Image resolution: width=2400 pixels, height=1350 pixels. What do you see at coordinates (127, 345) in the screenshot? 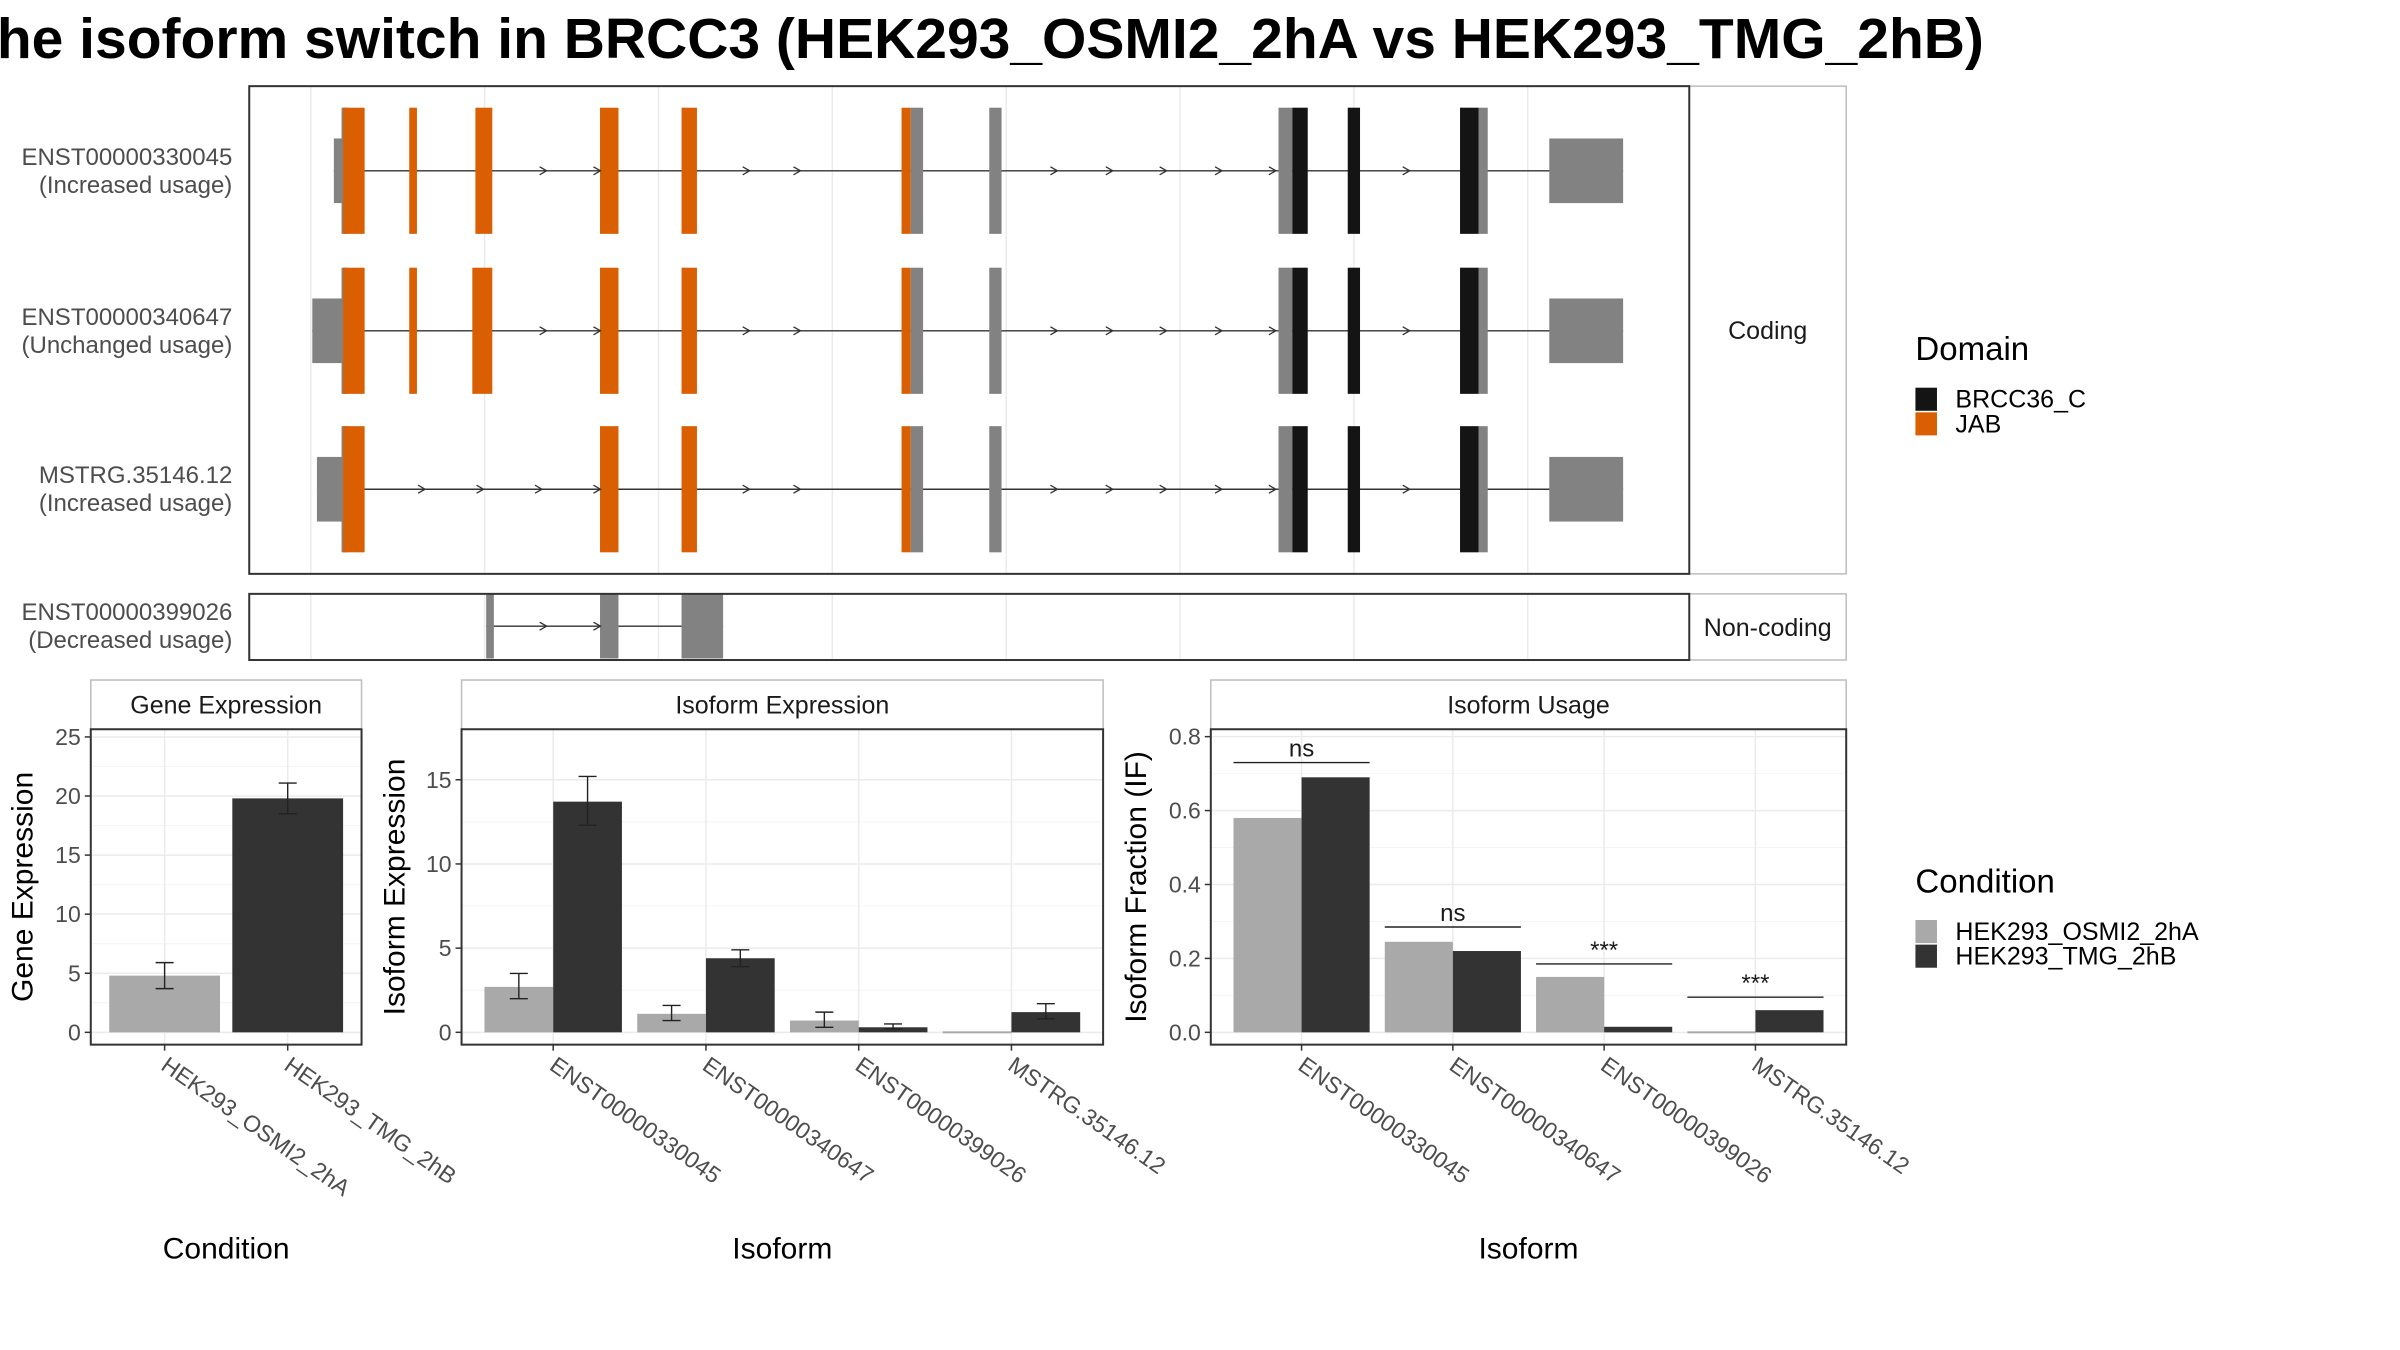
I see `isoform-usage-label: (Unchanged usage)` at bounding box center [127, 345].